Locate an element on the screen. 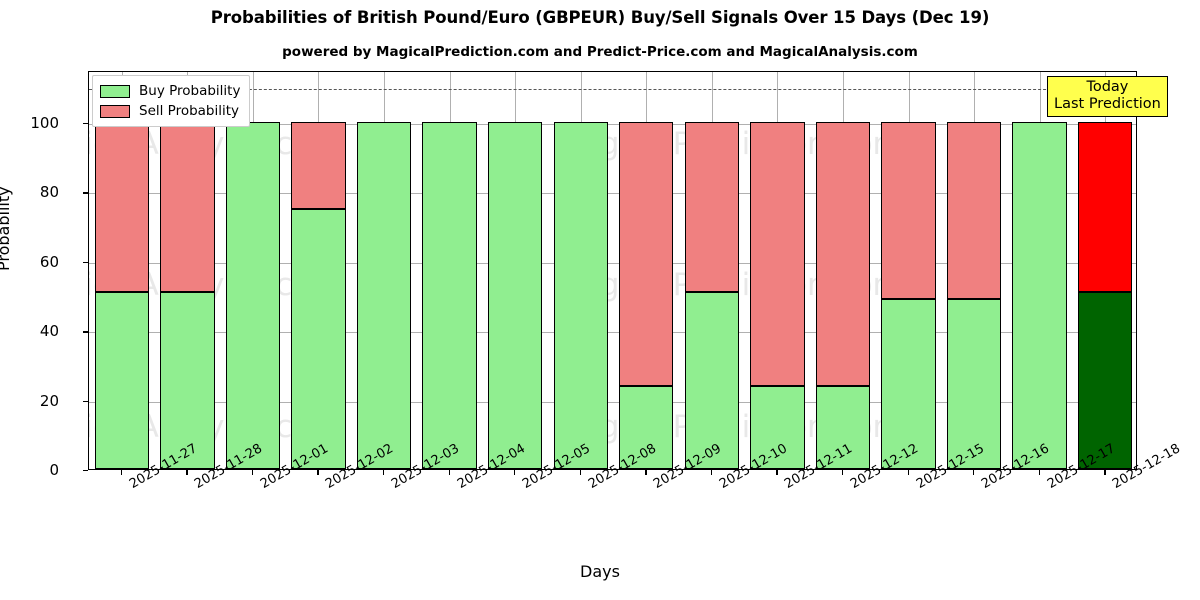 The image size is (1200, 600). legend-item-buy: Buy Probability is located at coordinates (170, 91).